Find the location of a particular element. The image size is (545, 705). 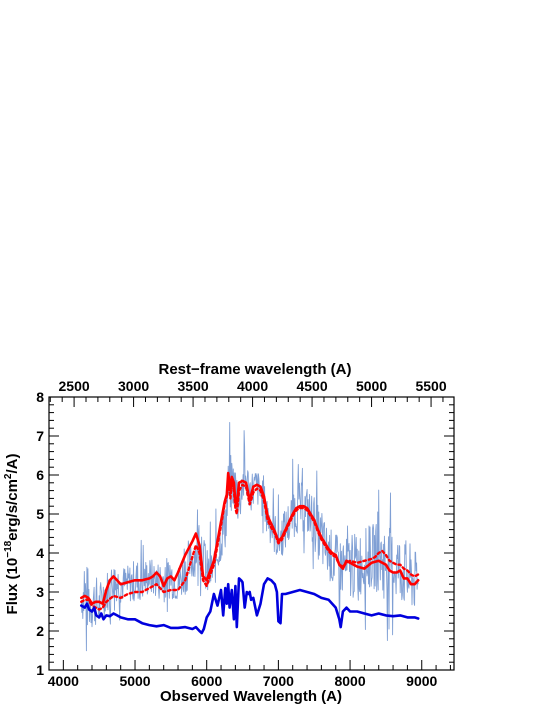

x-tick-label: 6000 is located at coordinates (206, 681).